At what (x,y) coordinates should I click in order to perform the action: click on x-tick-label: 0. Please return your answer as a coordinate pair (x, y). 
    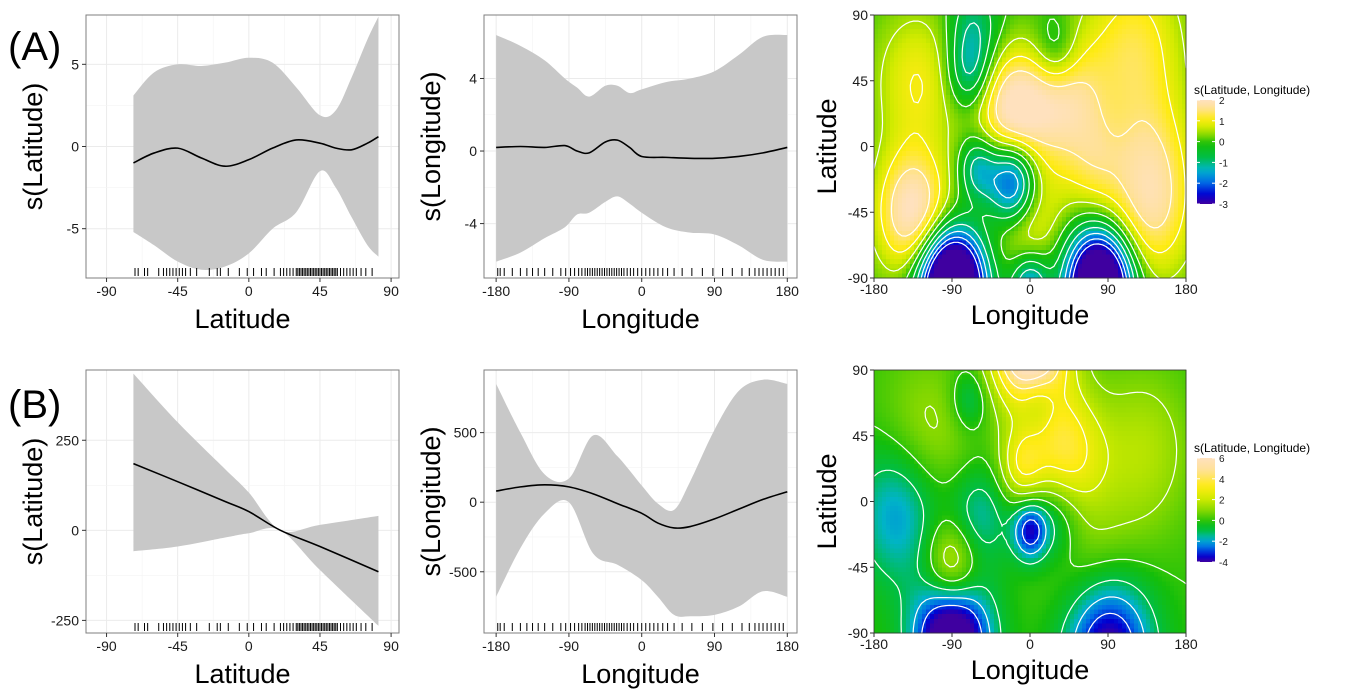
    Looking at the image, I should click on (249, 291).